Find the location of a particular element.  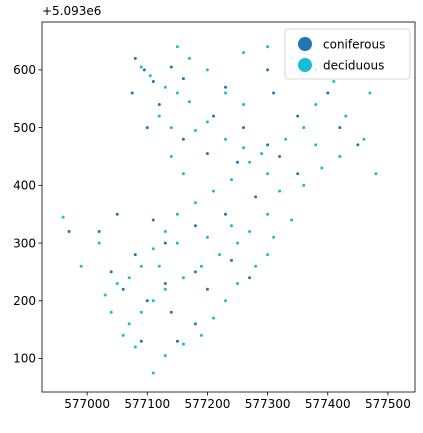

x-tick-label-5: 577500 is located at coordinates (388, 404).